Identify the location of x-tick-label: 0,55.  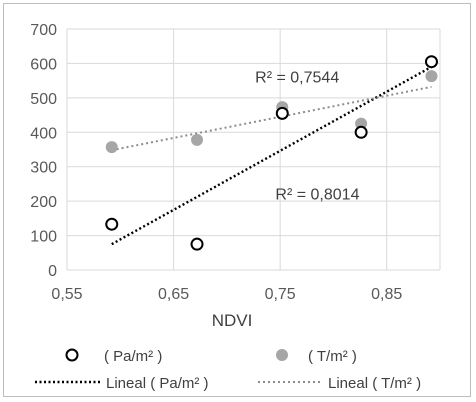
(66, 294).